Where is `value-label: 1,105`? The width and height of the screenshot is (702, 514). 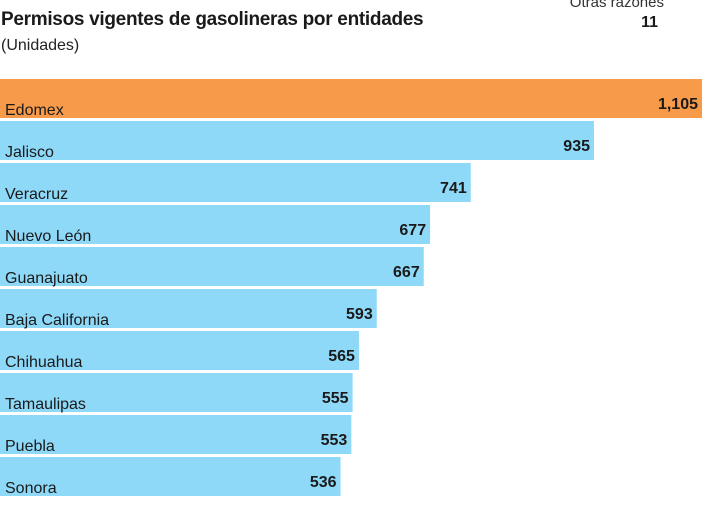 value-label: 1,105 is located at coordinates (678, 104).